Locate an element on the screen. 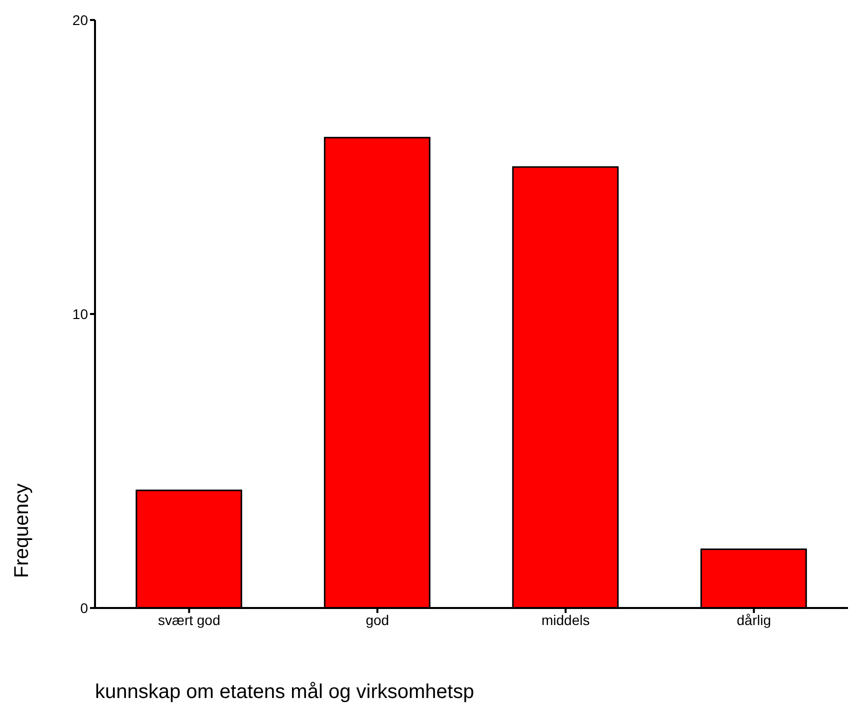  y-tick-label: 0 is located at coordinates (84, 608).